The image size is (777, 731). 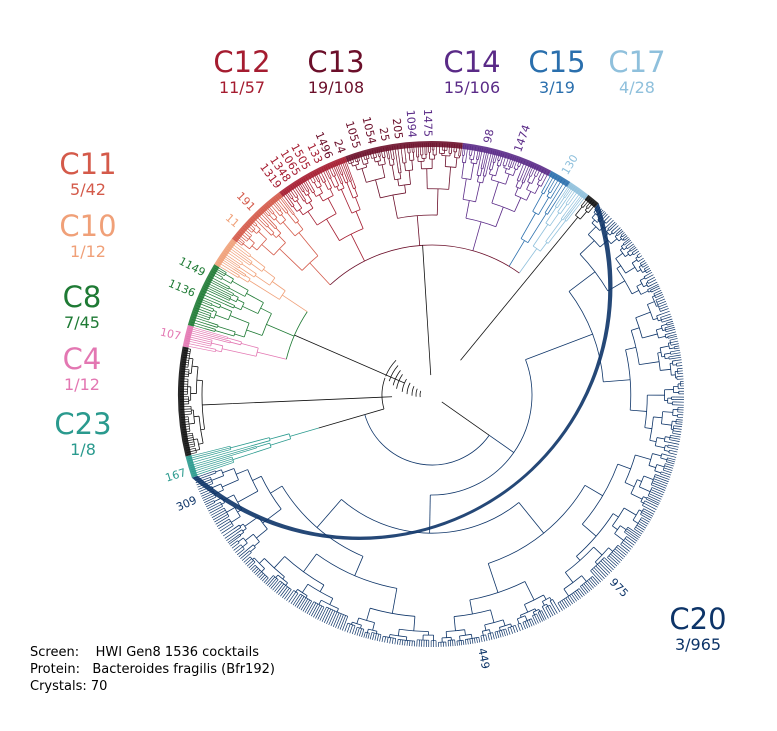 I want to click on cluster-c4-name: C4, so click(x=82, y=359).